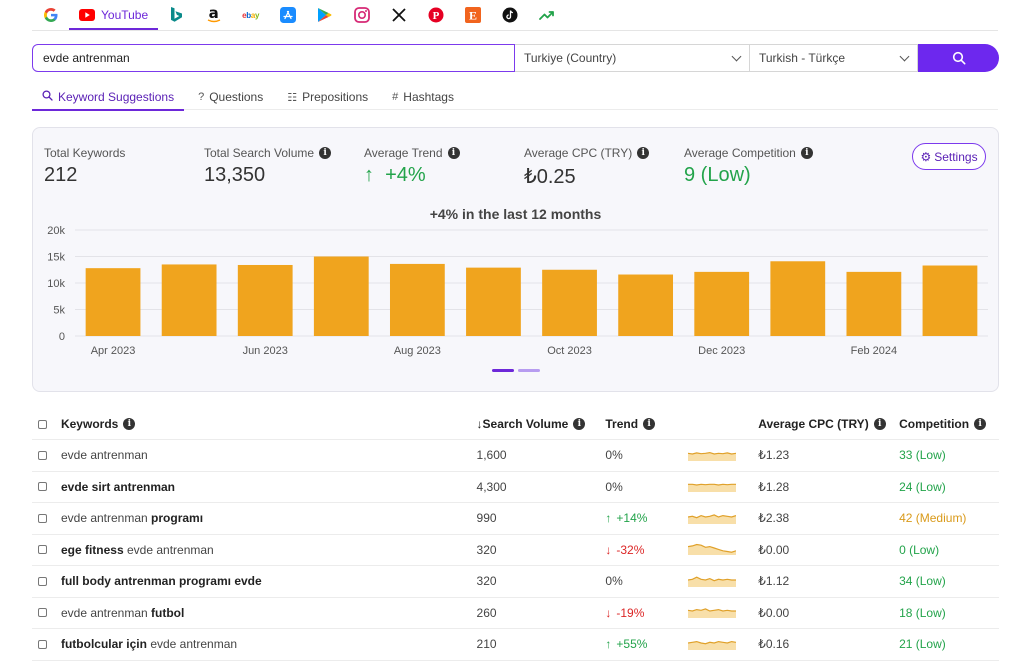 This screenshot has height=664, width=1024. I want to click on engine-tab-tiktok, so click(509, 15).